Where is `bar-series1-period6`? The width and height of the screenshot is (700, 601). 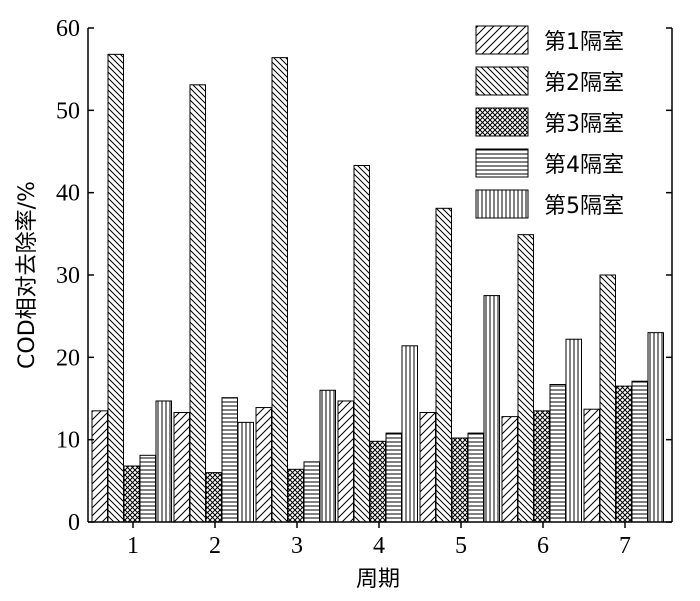
bar-series1-period6 is located at coordinates (509, 469).